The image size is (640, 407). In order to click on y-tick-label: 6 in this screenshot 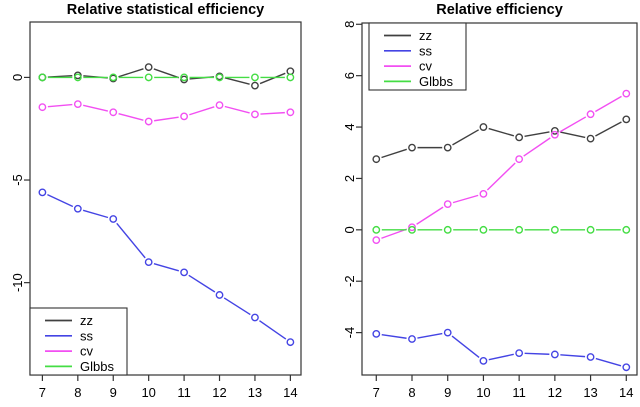, I will do `click(349, 75)`.